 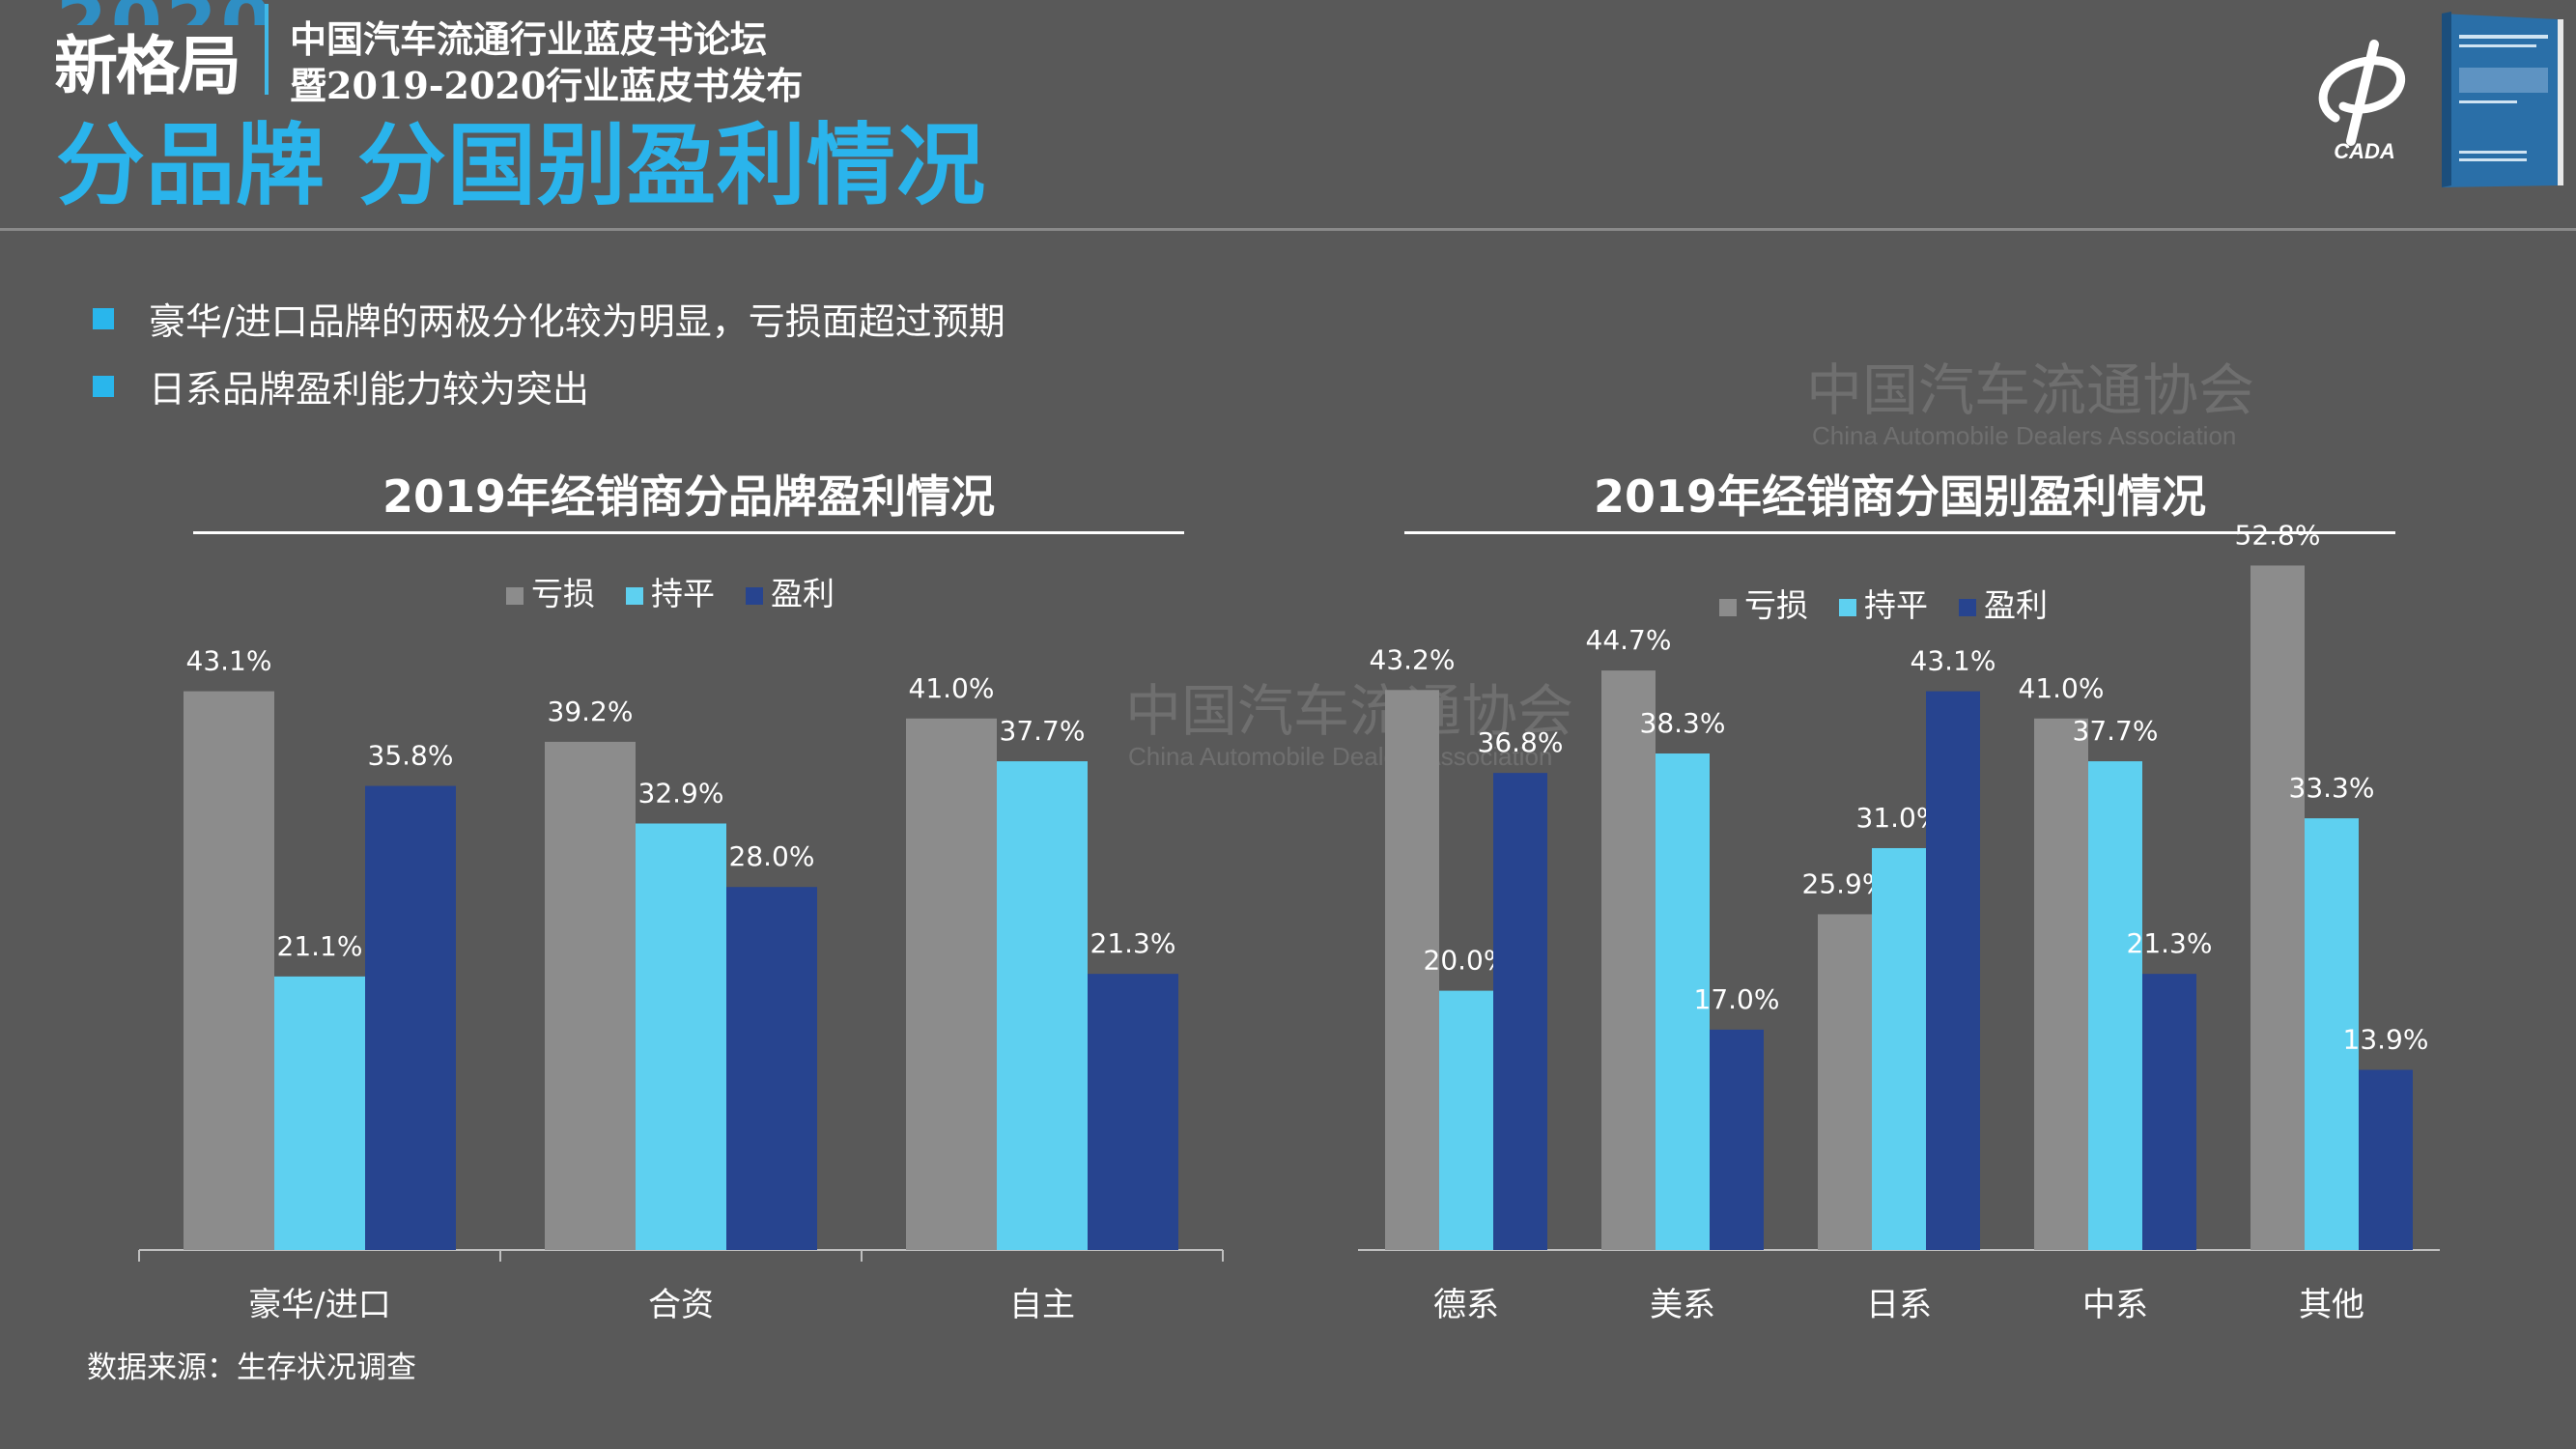 What do you see at coordinates (2331, 1305) in the screenshot?
I see `category-label: 其他` at bounding box center [2331, 1305].